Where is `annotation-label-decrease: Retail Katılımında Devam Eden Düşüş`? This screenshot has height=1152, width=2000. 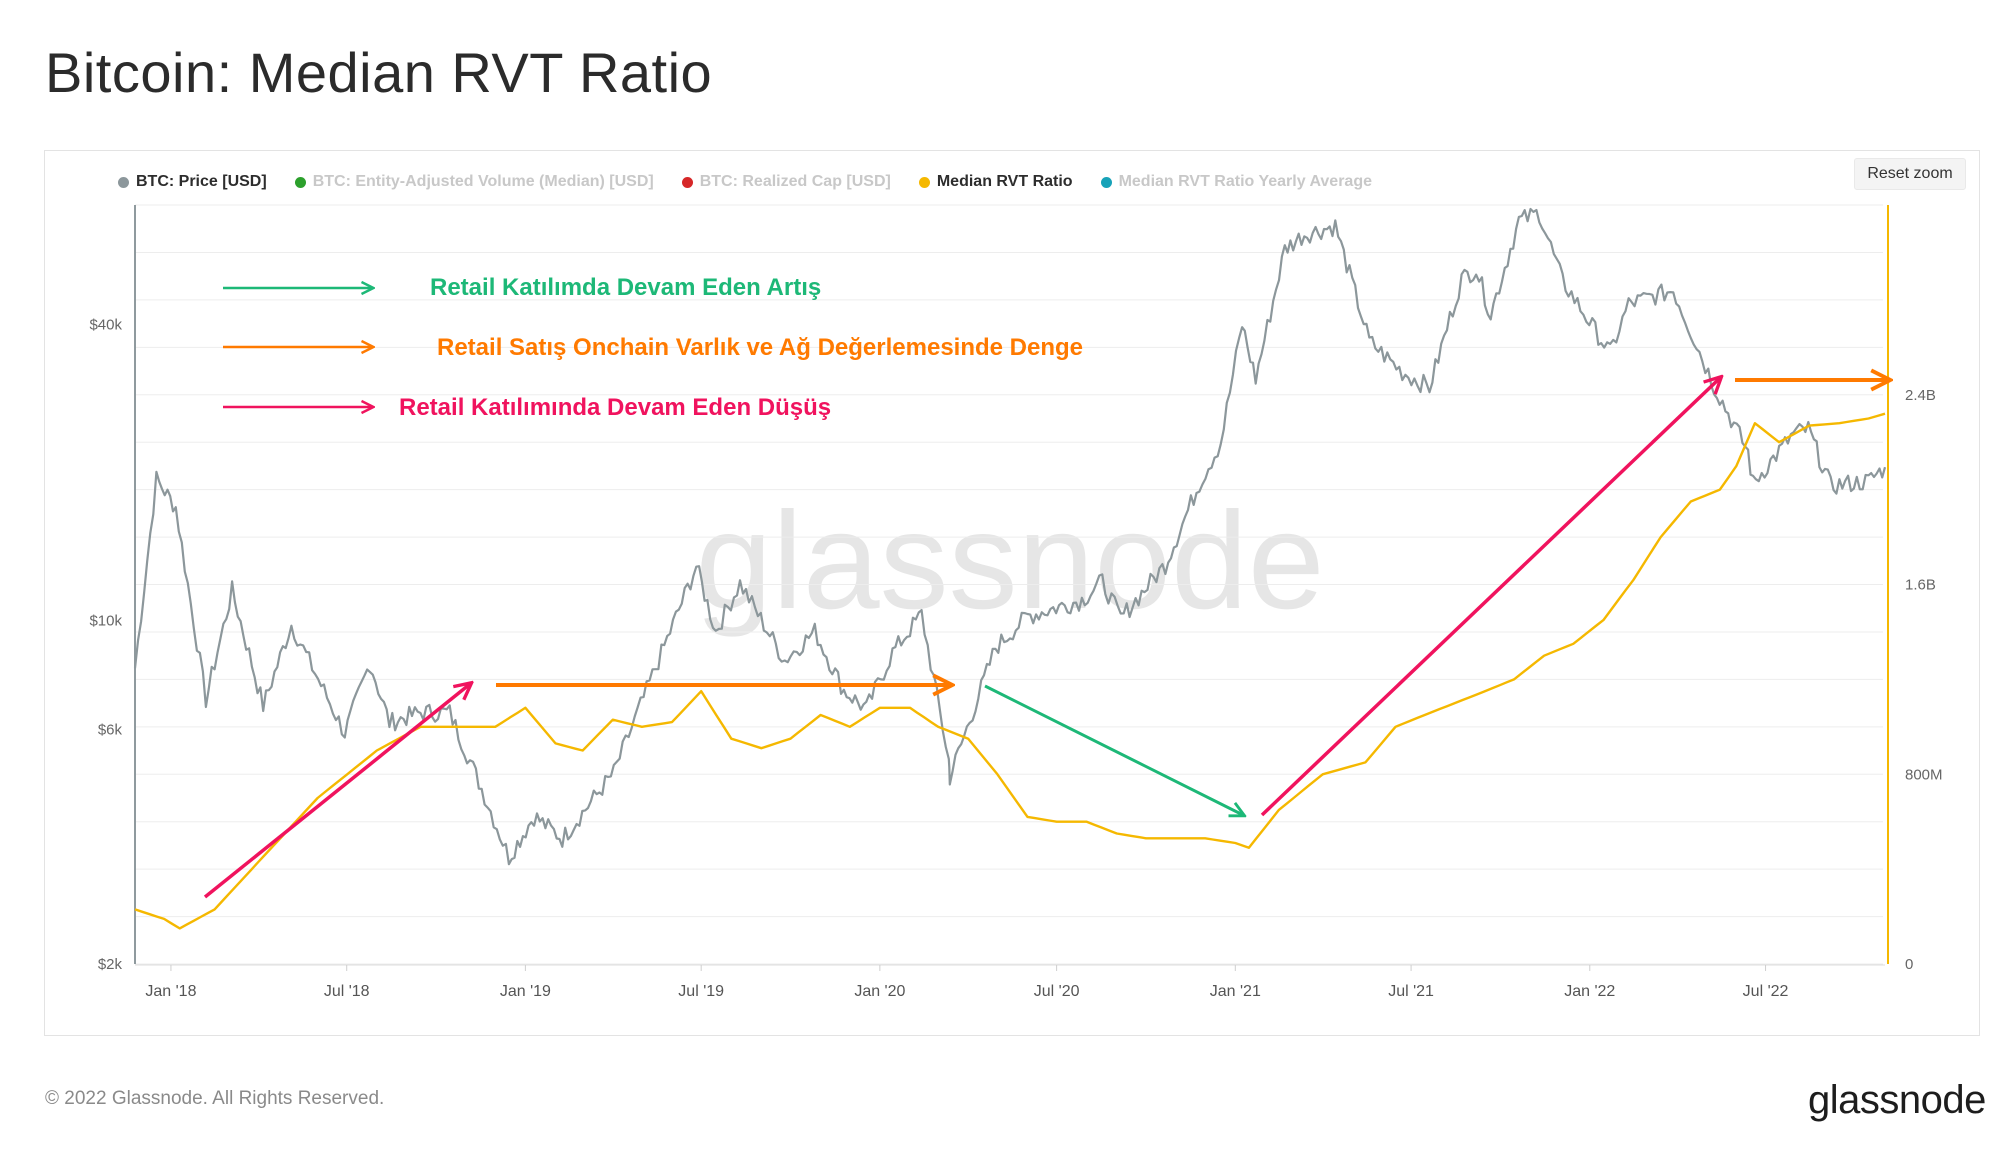
annotation-label-decrease: Retail Katılımında Devam Eden Düşüş is located at coordinates (615, 407).